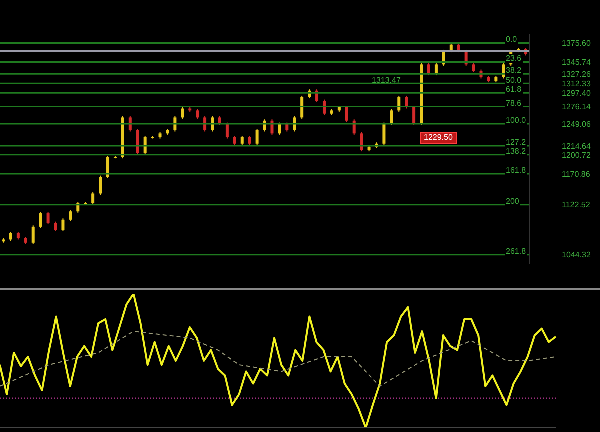  Describe the element at coordinates (514, 80) in the screenshot. I see `annotation: 50.0` at that location.